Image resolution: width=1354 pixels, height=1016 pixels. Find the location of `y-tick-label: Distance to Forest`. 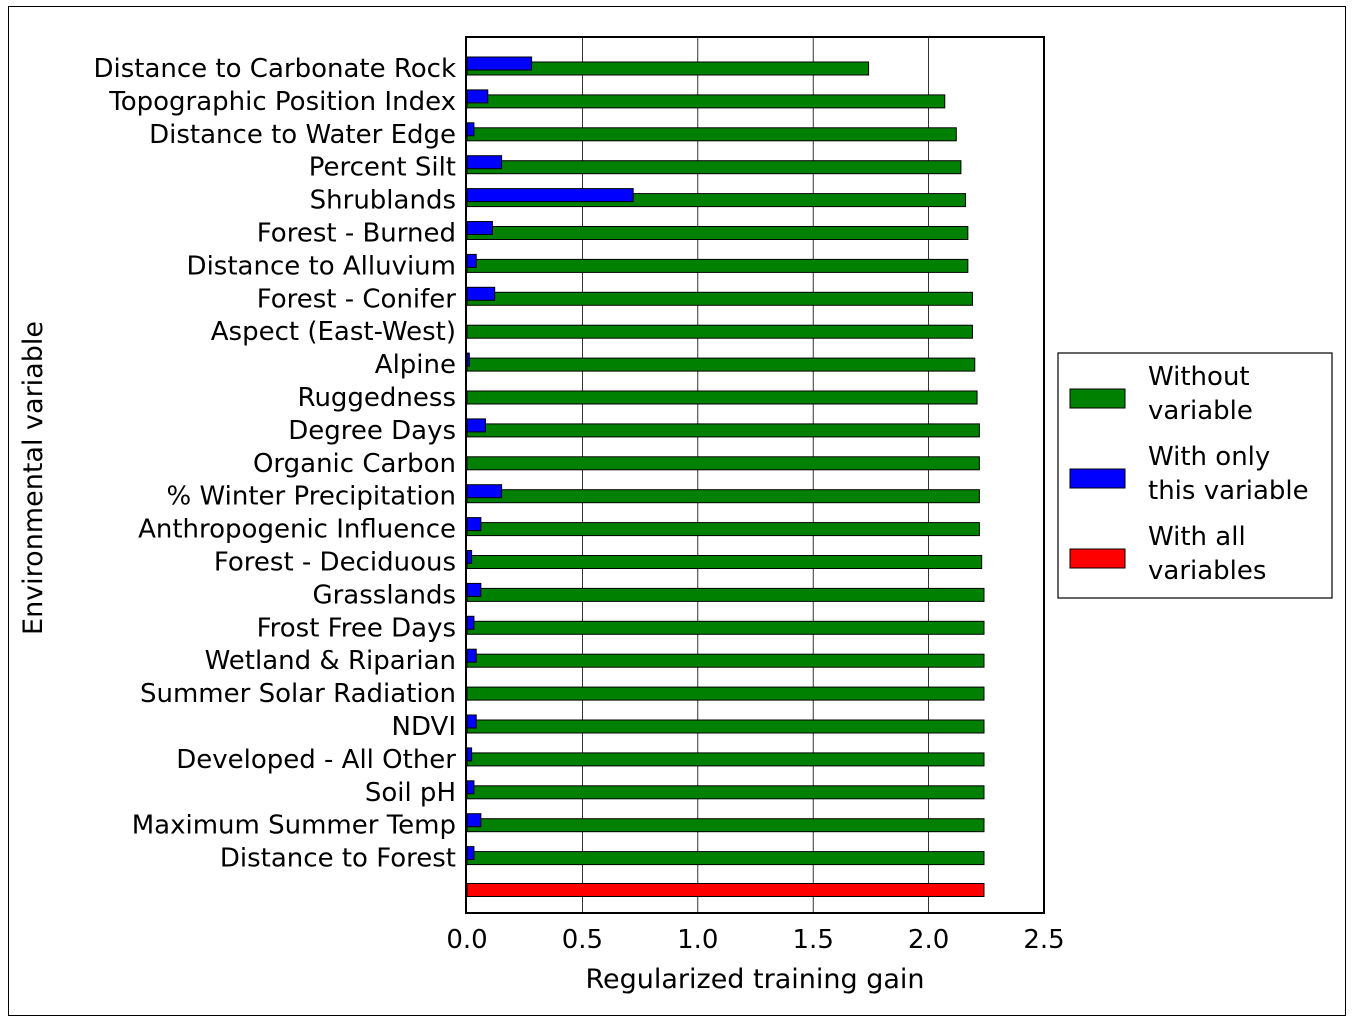

y-tick-label: Distance to Forest is located at coordinates (338, 859).